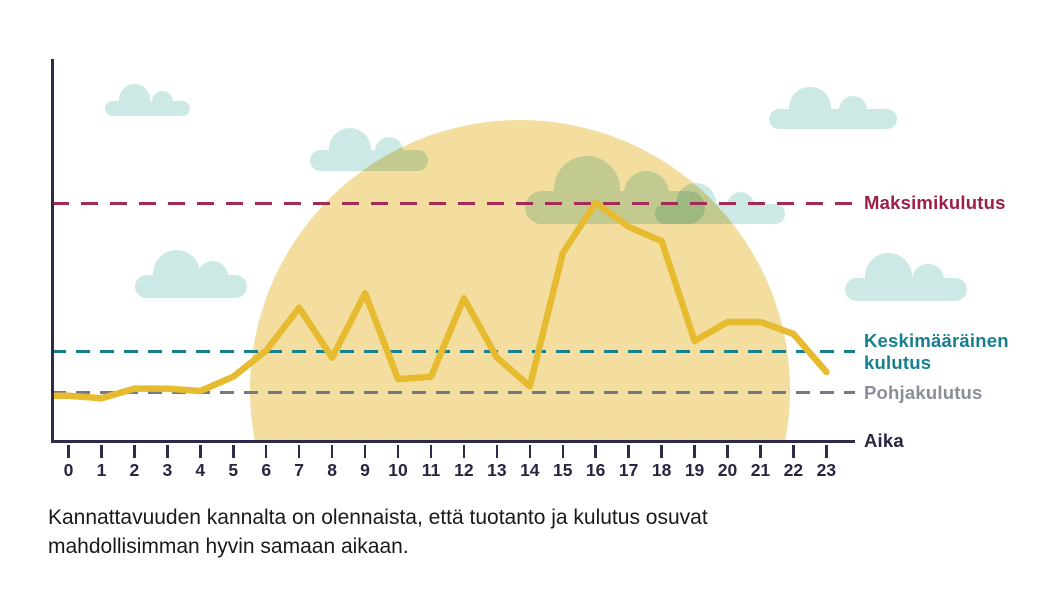 The image size is (1059, 599). Describe the element at coordinates (727, 470) in the screenshot. I see `x-tick-label: 20` at that location.